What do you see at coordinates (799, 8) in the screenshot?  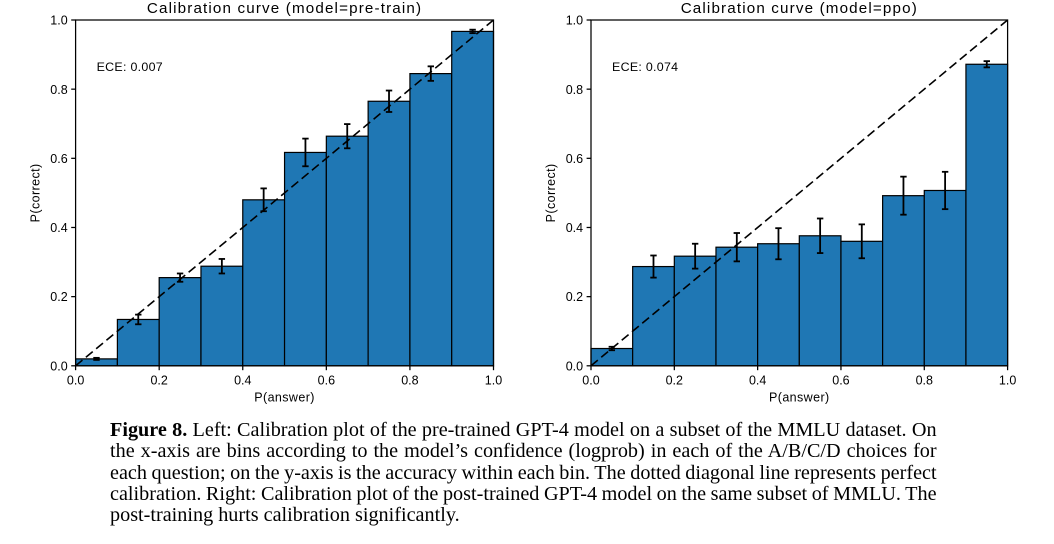 I see `svg-text: Calibration curve (model=ppo)` at bounding box center [799, 8].